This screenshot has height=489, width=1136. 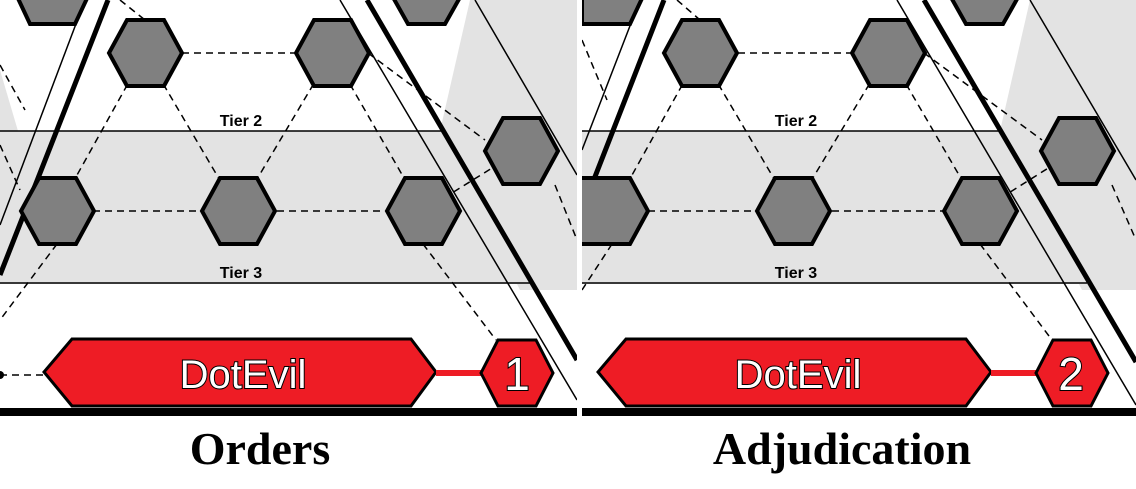 What do you see at coordinates (842, 449) in the screenshot?
I see `adjudication-caption: Adjudication` at bounding box center [842, 449].